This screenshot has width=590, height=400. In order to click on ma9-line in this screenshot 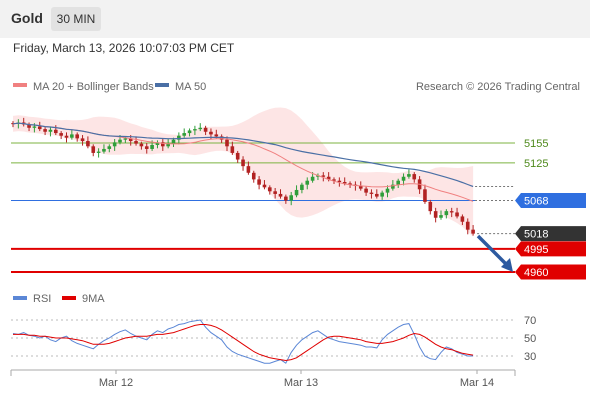, I will do `click(243, 343)`.